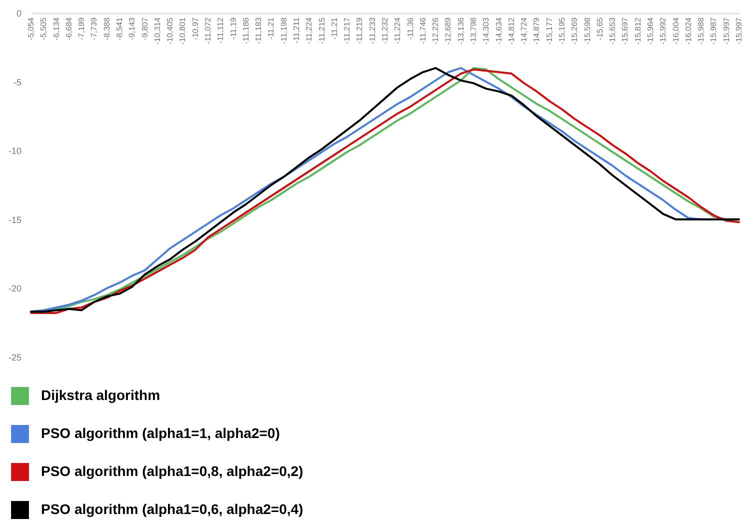 This screenshot has height=529, width=743. I want to click on x-tick-label: -11,186, so click(245, 30).